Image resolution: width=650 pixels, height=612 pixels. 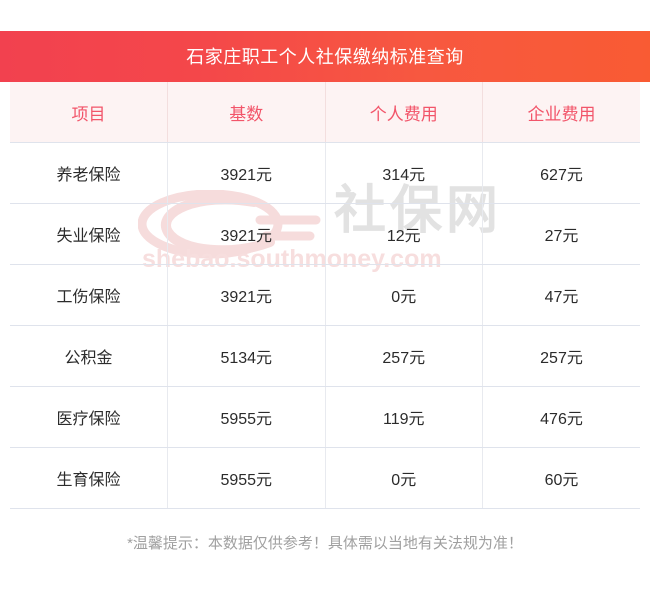 I want to click on table-row: 失业保险 3921元 12元 27元, so click(x=325, y=234).